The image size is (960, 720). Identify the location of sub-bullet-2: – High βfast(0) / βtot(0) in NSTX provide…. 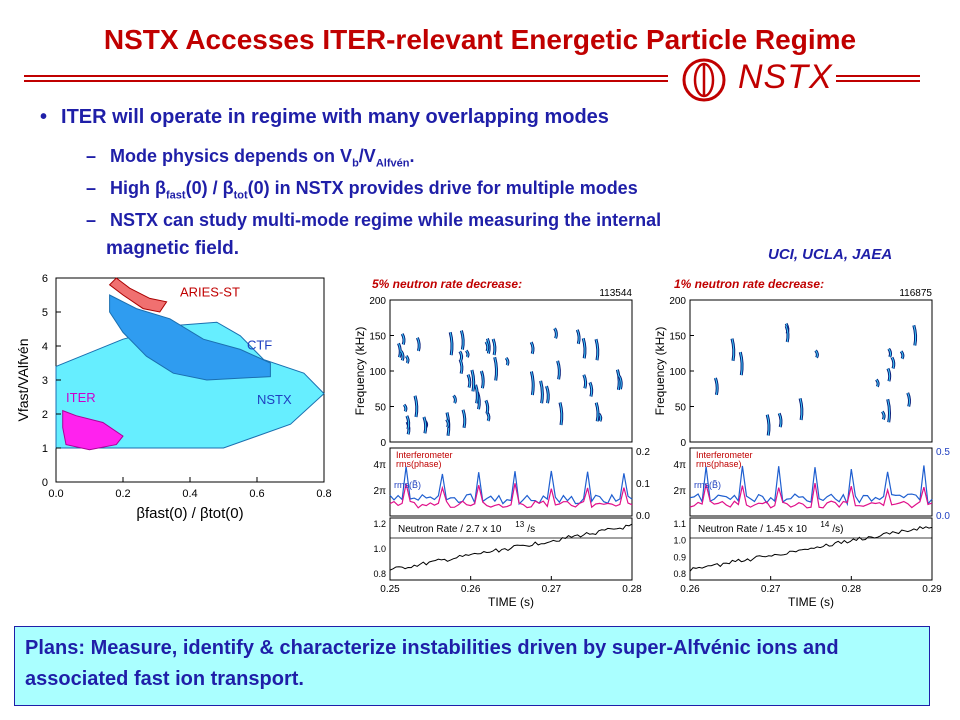
(362, 190).